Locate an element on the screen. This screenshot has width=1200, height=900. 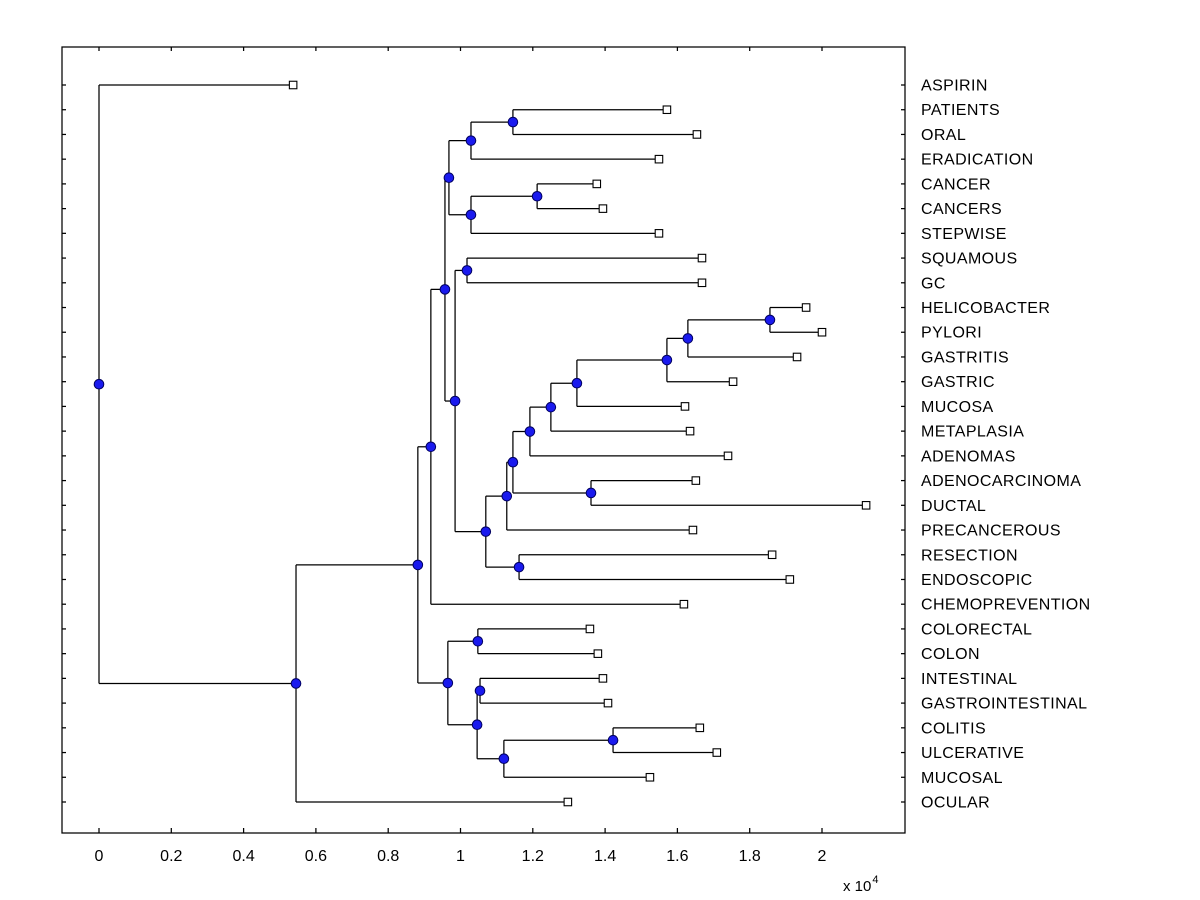
leaf-label: RESECTION is located at coordinates (969, 555).